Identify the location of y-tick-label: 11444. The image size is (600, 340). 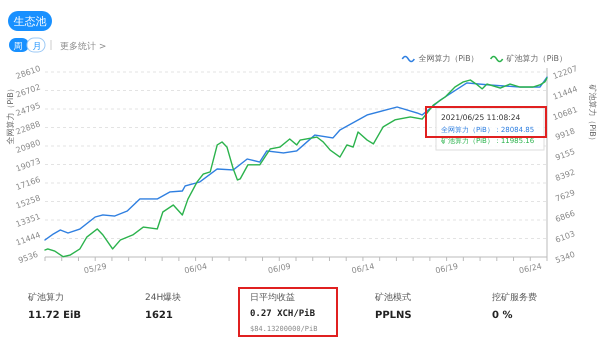
(28, 239).